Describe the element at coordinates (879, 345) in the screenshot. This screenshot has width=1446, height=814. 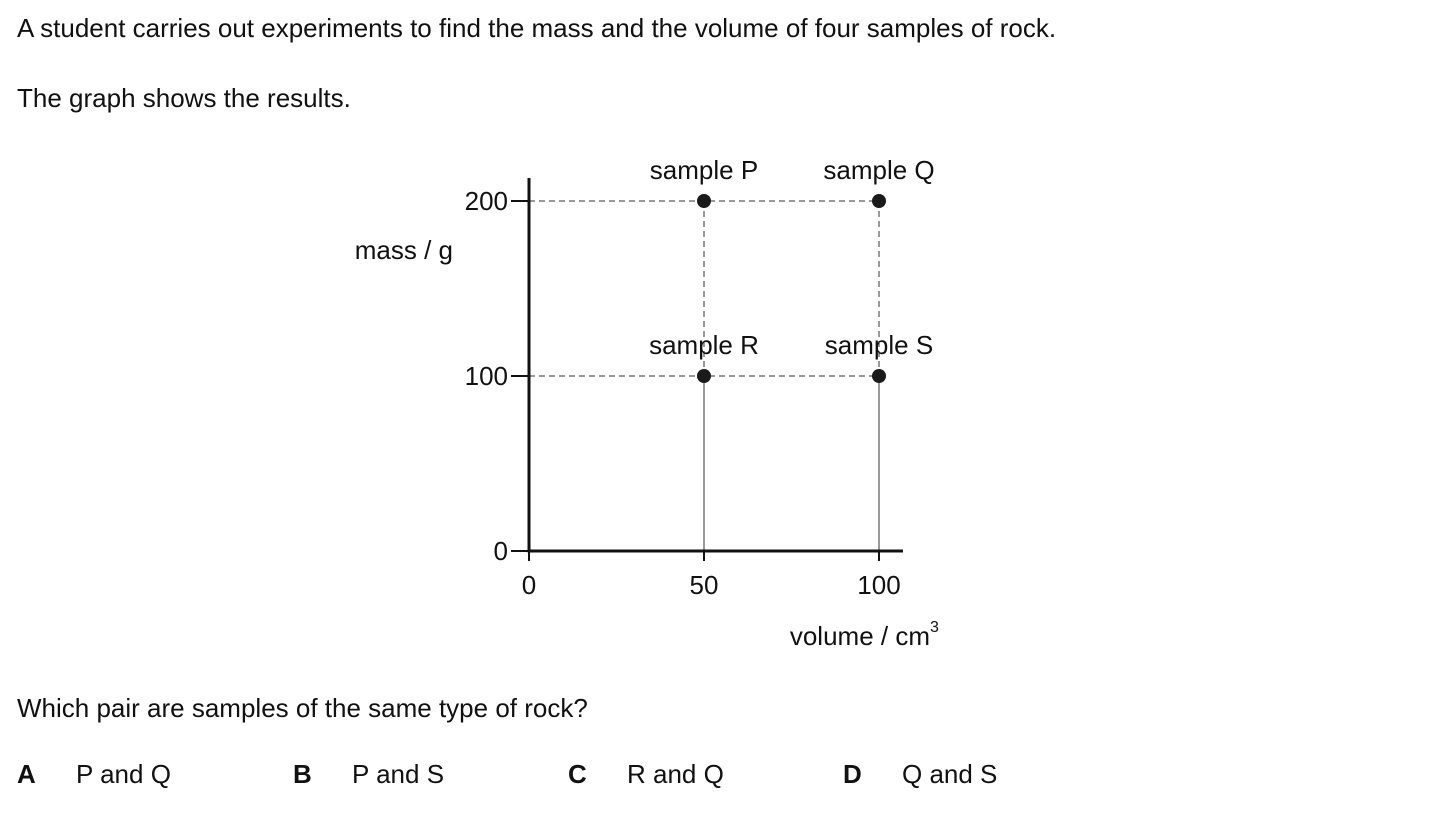
I see `point-label-3: sample S` at that location.